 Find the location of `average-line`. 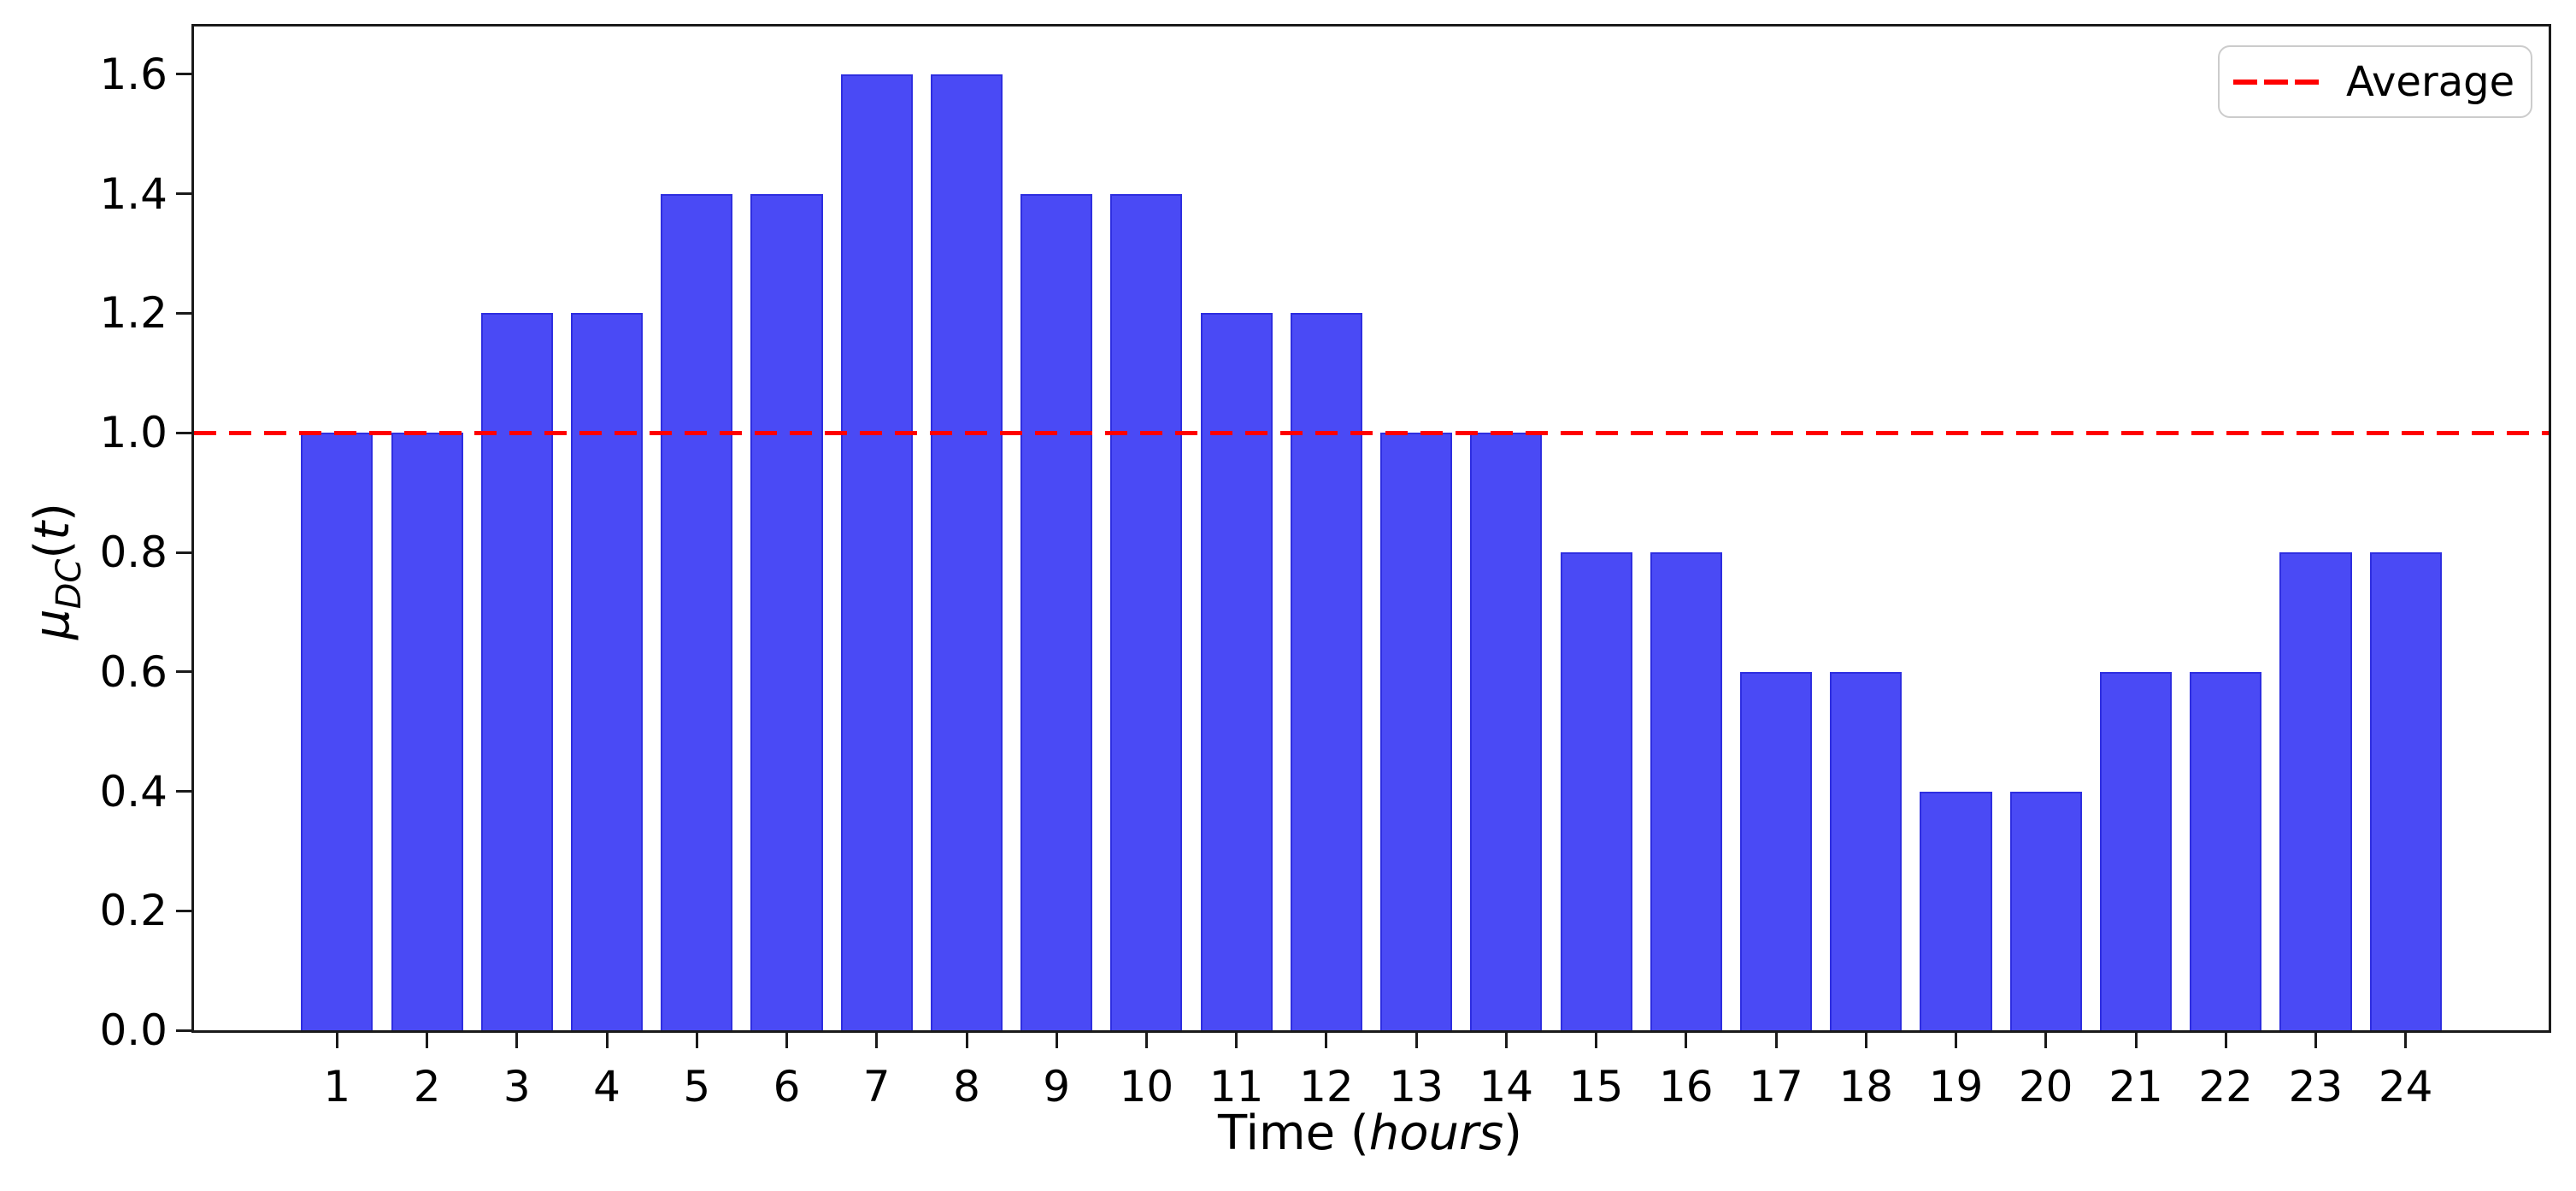

average-line is located at coordinates (1371, 432).